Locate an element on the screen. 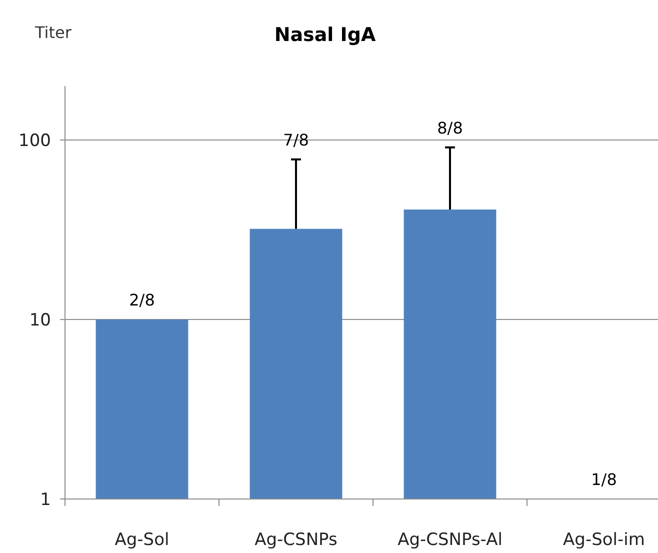  annotation: 7/8 is located at coordinates (296, 140).